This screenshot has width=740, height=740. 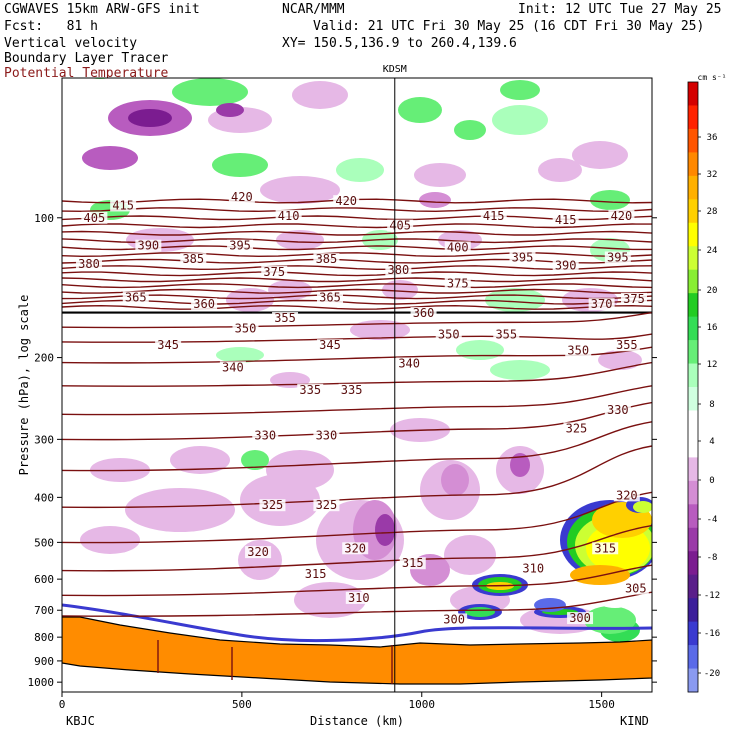 I want to click on theta-label: 315, so click(x=316, y=574).